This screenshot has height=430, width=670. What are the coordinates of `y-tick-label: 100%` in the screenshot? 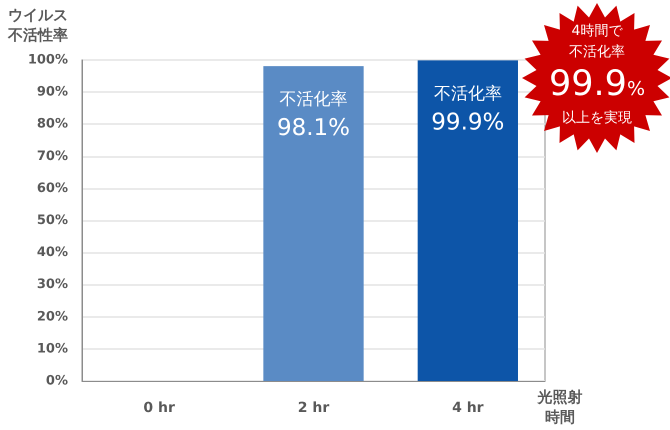 It's located at (48, 60).